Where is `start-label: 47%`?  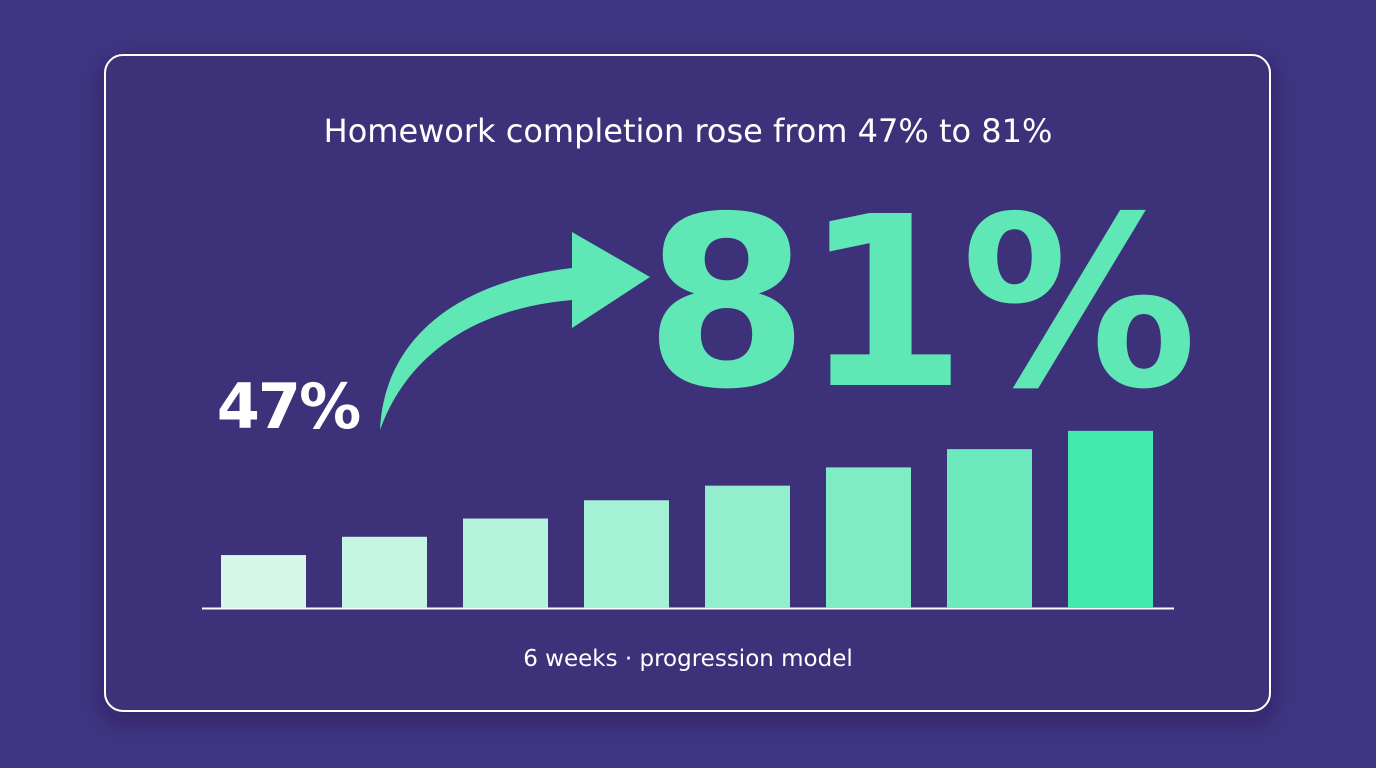
start-label: 47% is located at coordinates (288, 406).